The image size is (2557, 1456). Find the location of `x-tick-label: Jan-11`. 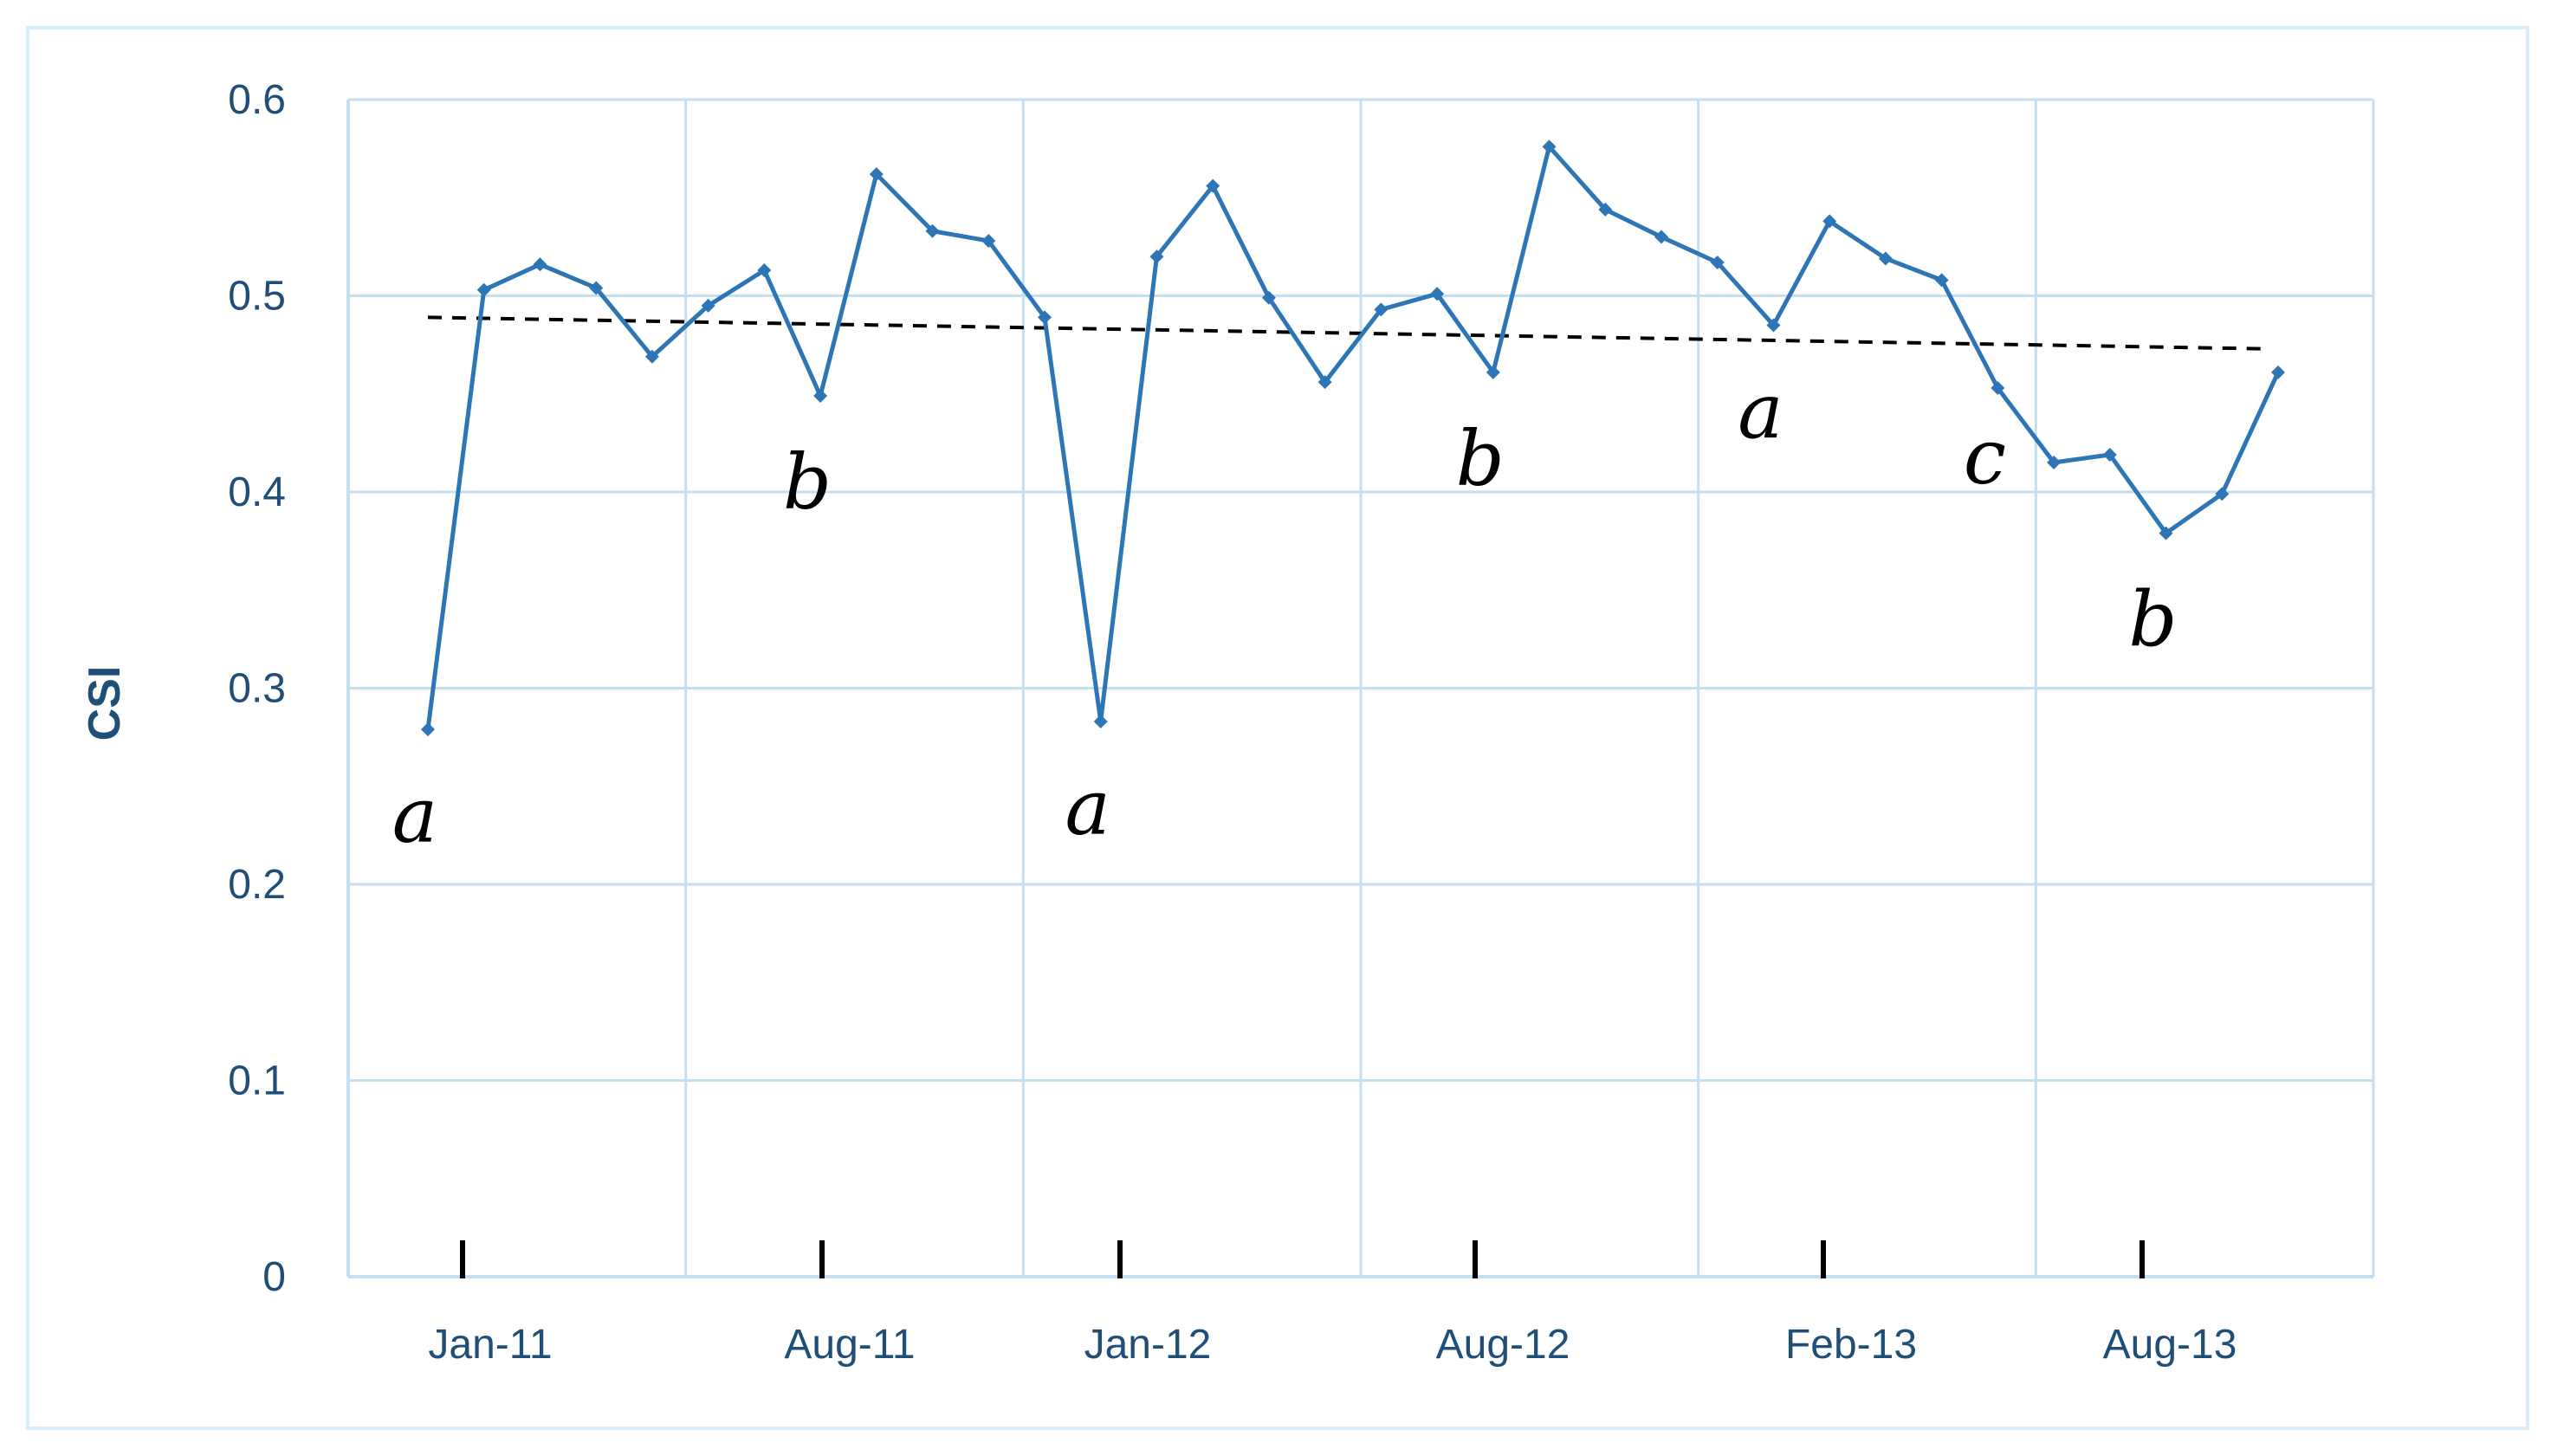

x-tick-label: Jan-11 is located at coordinates (490, 1345).